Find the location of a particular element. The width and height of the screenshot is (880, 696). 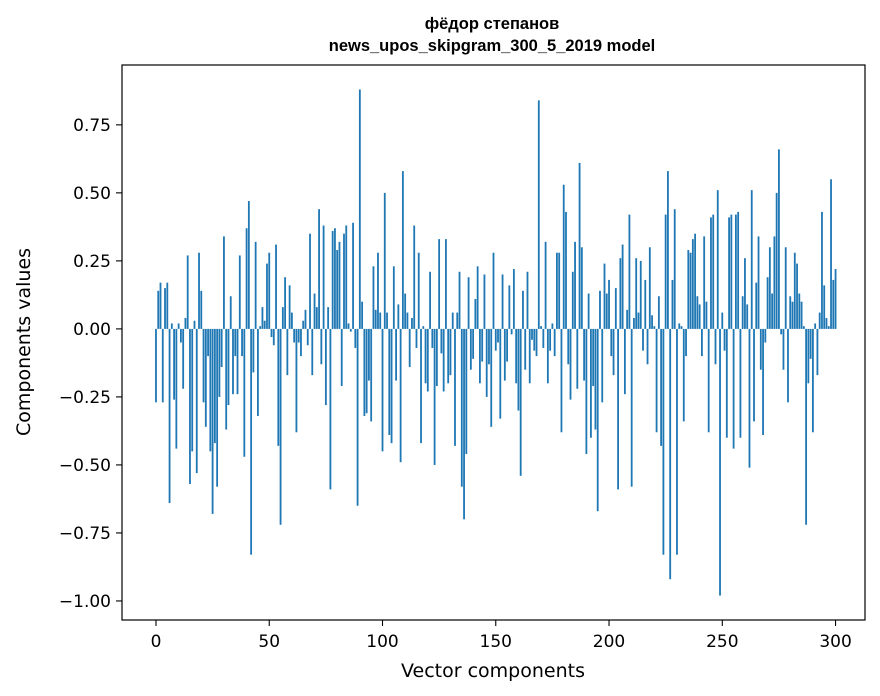

y-tick-label: −0.25 is located at coordinates (85, 398).